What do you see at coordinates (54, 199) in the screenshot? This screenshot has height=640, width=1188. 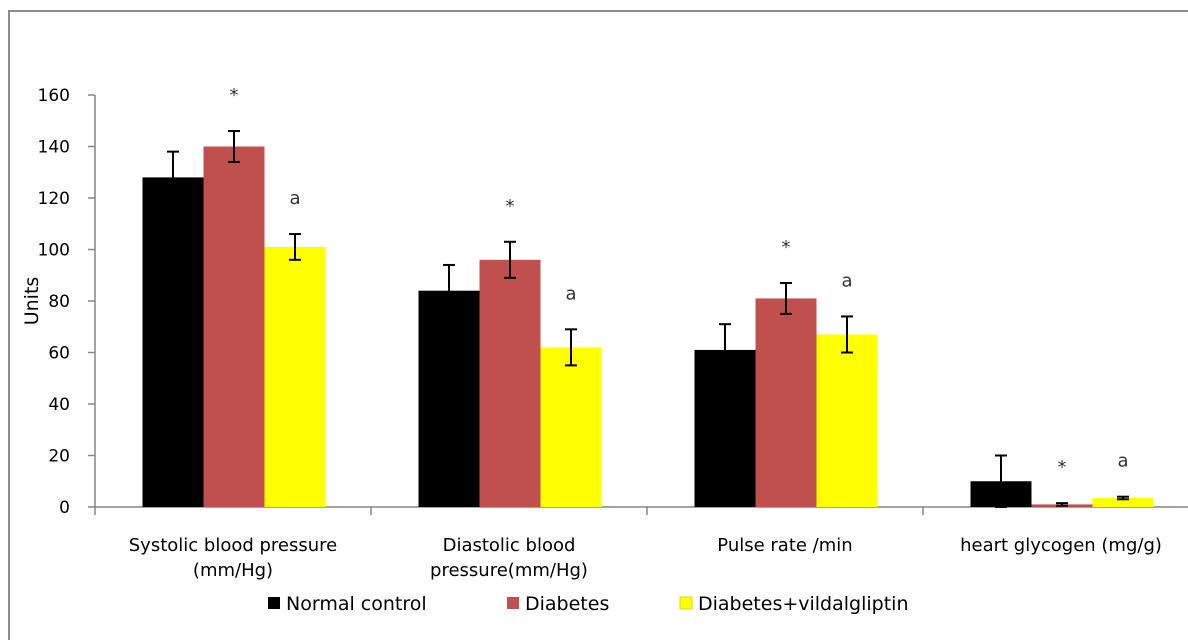 I see `y-tick-label: 120` at bounding box center [54, 199].